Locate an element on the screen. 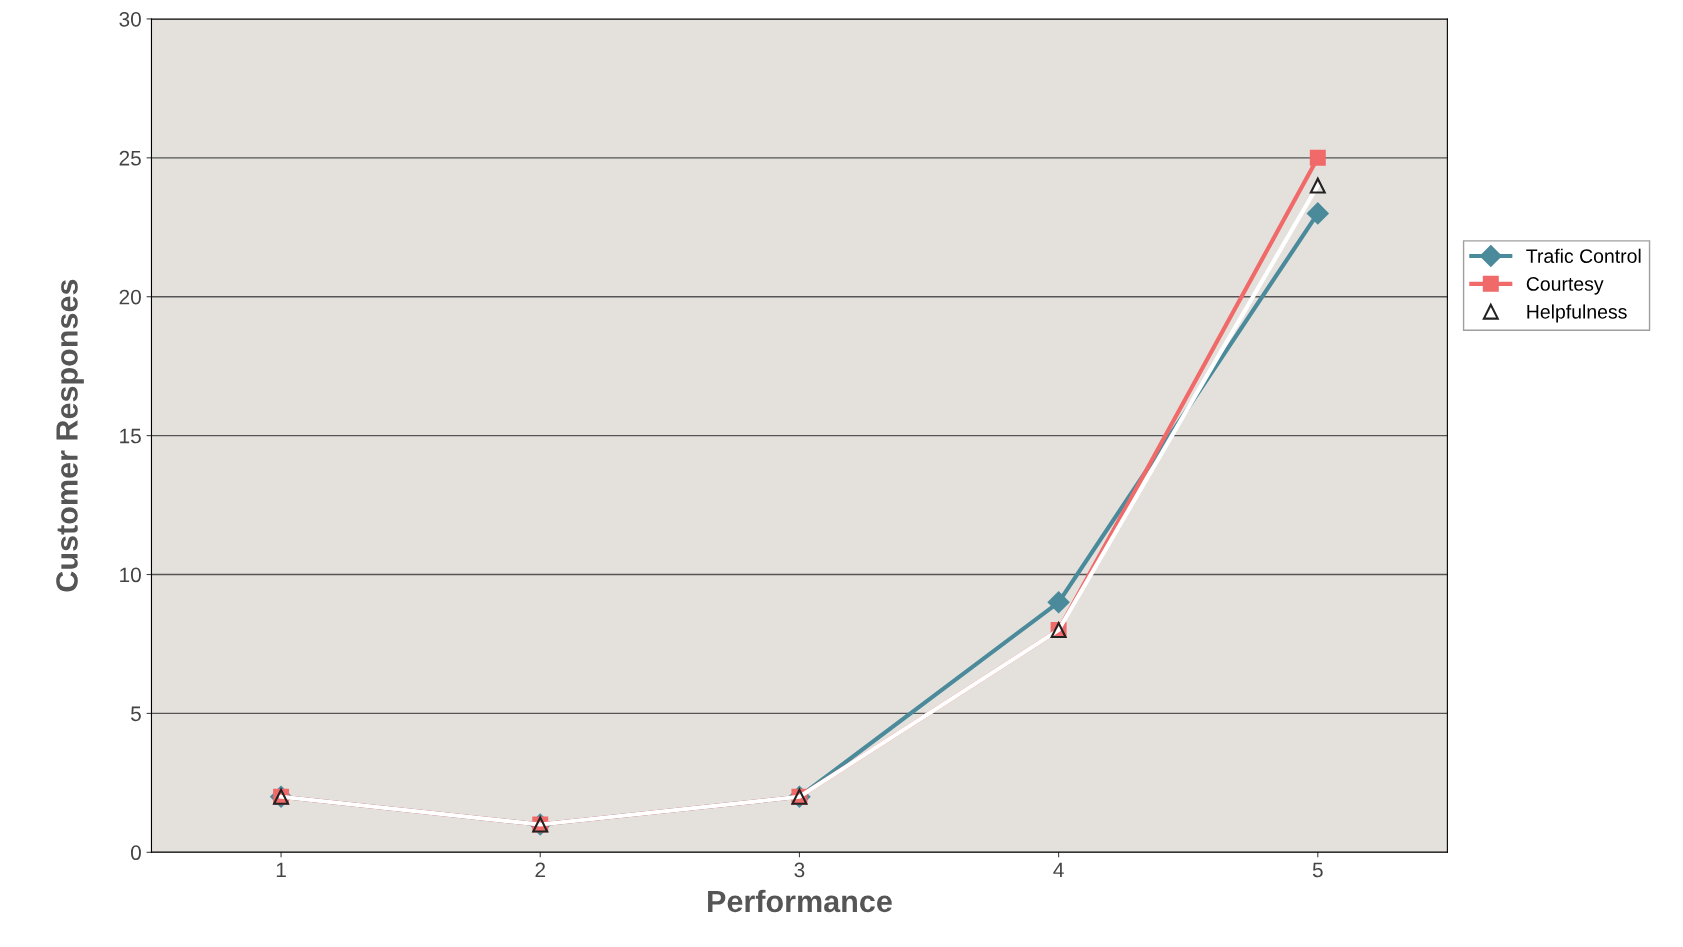 The image size is (1683, 947). x-tick-label: 2 is located at coordinates (540, 870).